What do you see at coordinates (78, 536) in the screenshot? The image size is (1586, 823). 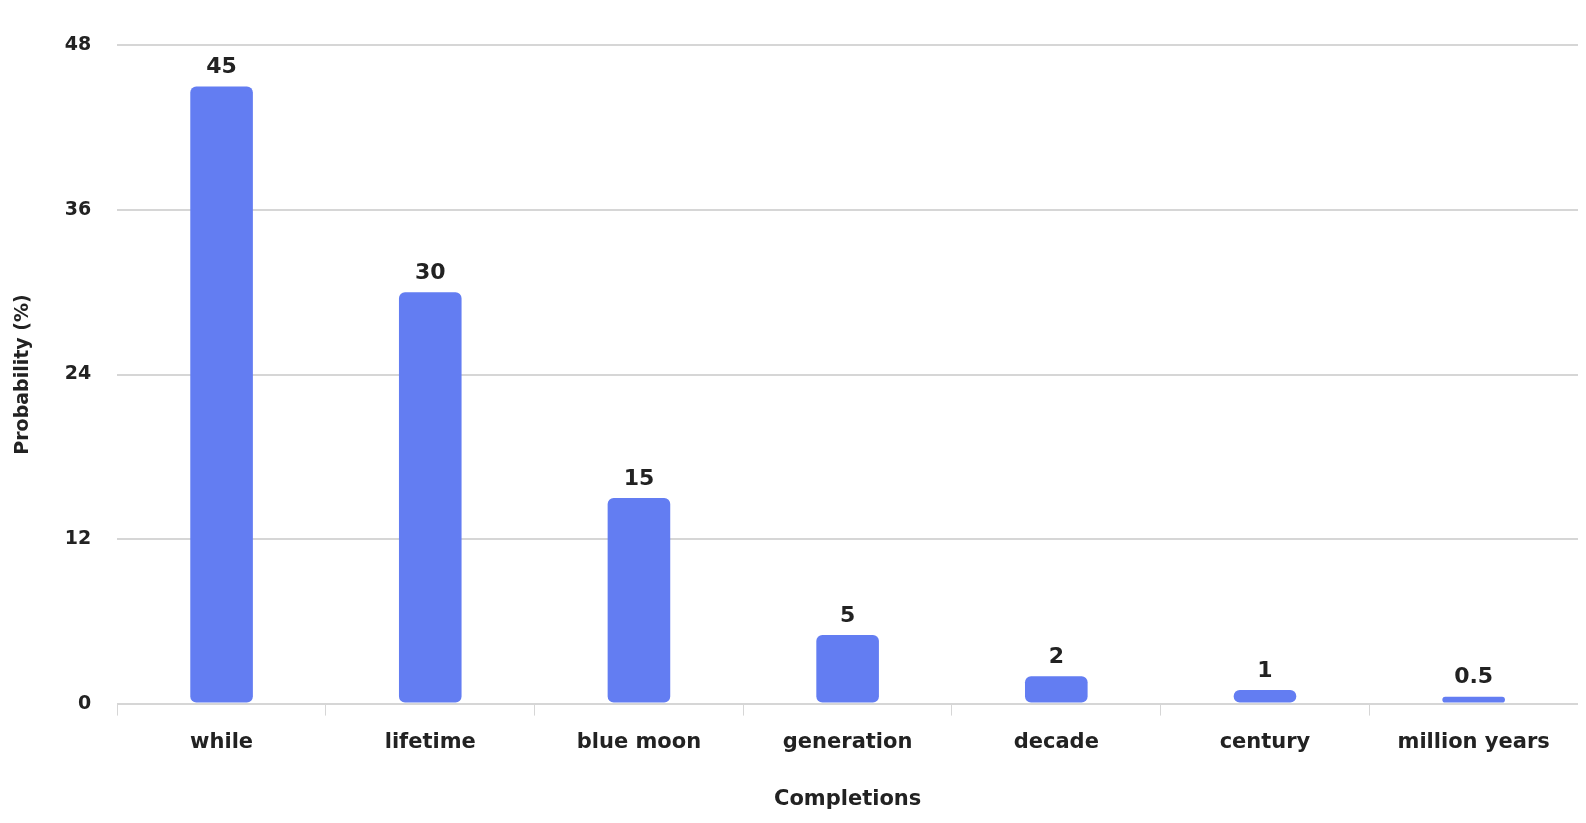 I see `y-tick-label: 12` at bounding box center [78, 536].